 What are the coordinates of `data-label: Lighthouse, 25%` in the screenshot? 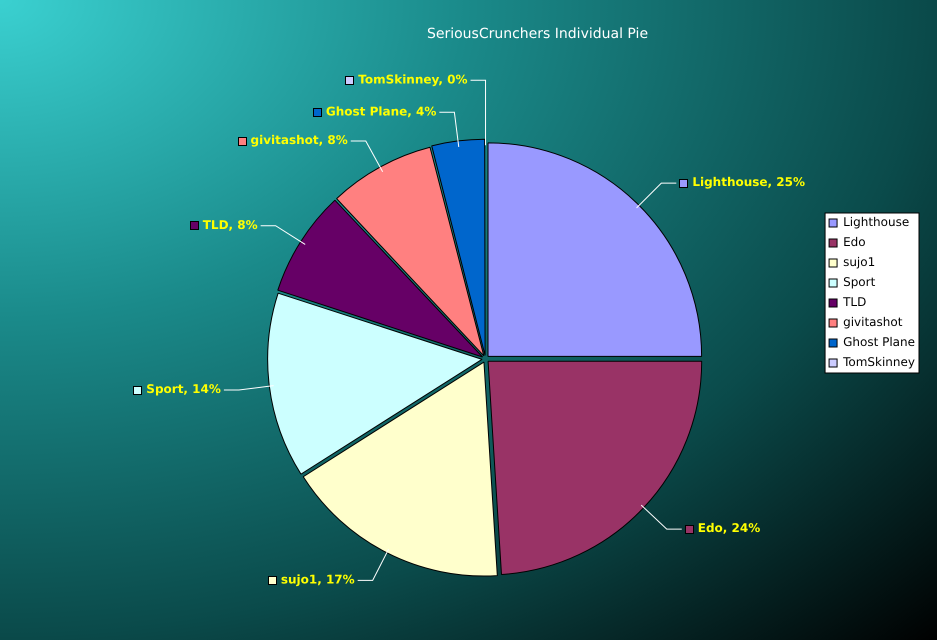 It's located at (749, 182).